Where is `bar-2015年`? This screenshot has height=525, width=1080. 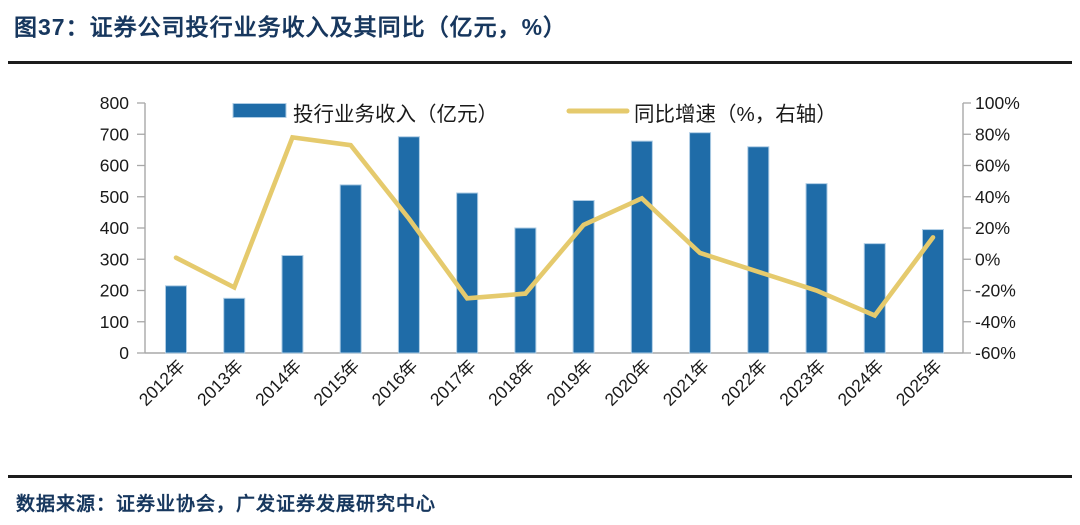 bar-2015年 is located at coordinates (350, 269).